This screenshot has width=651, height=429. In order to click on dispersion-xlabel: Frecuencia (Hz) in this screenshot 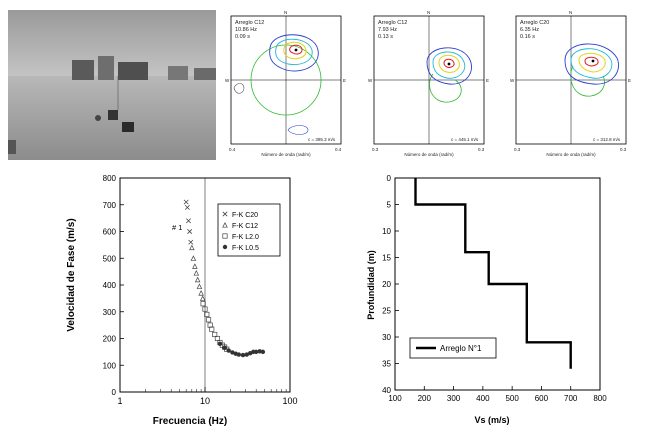, I will do `click(190, 421)`.